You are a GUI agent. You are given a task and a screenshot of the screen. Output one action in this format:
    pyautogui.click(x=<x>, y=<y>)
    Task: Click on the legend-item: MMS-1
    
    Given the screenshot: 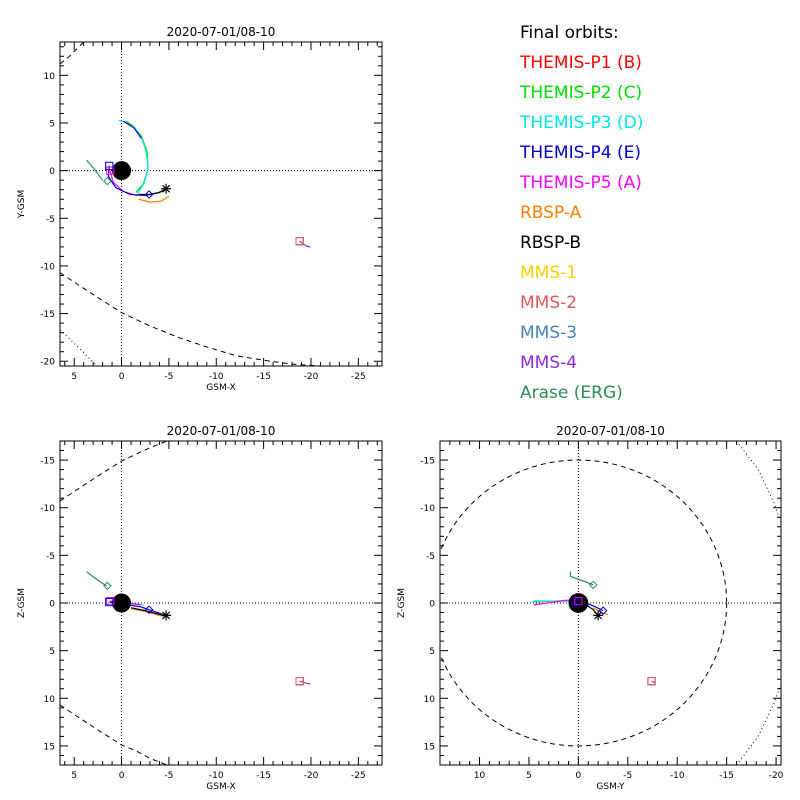 What is the action you would take?
    pyautogui.click(x=549, y=273)
    